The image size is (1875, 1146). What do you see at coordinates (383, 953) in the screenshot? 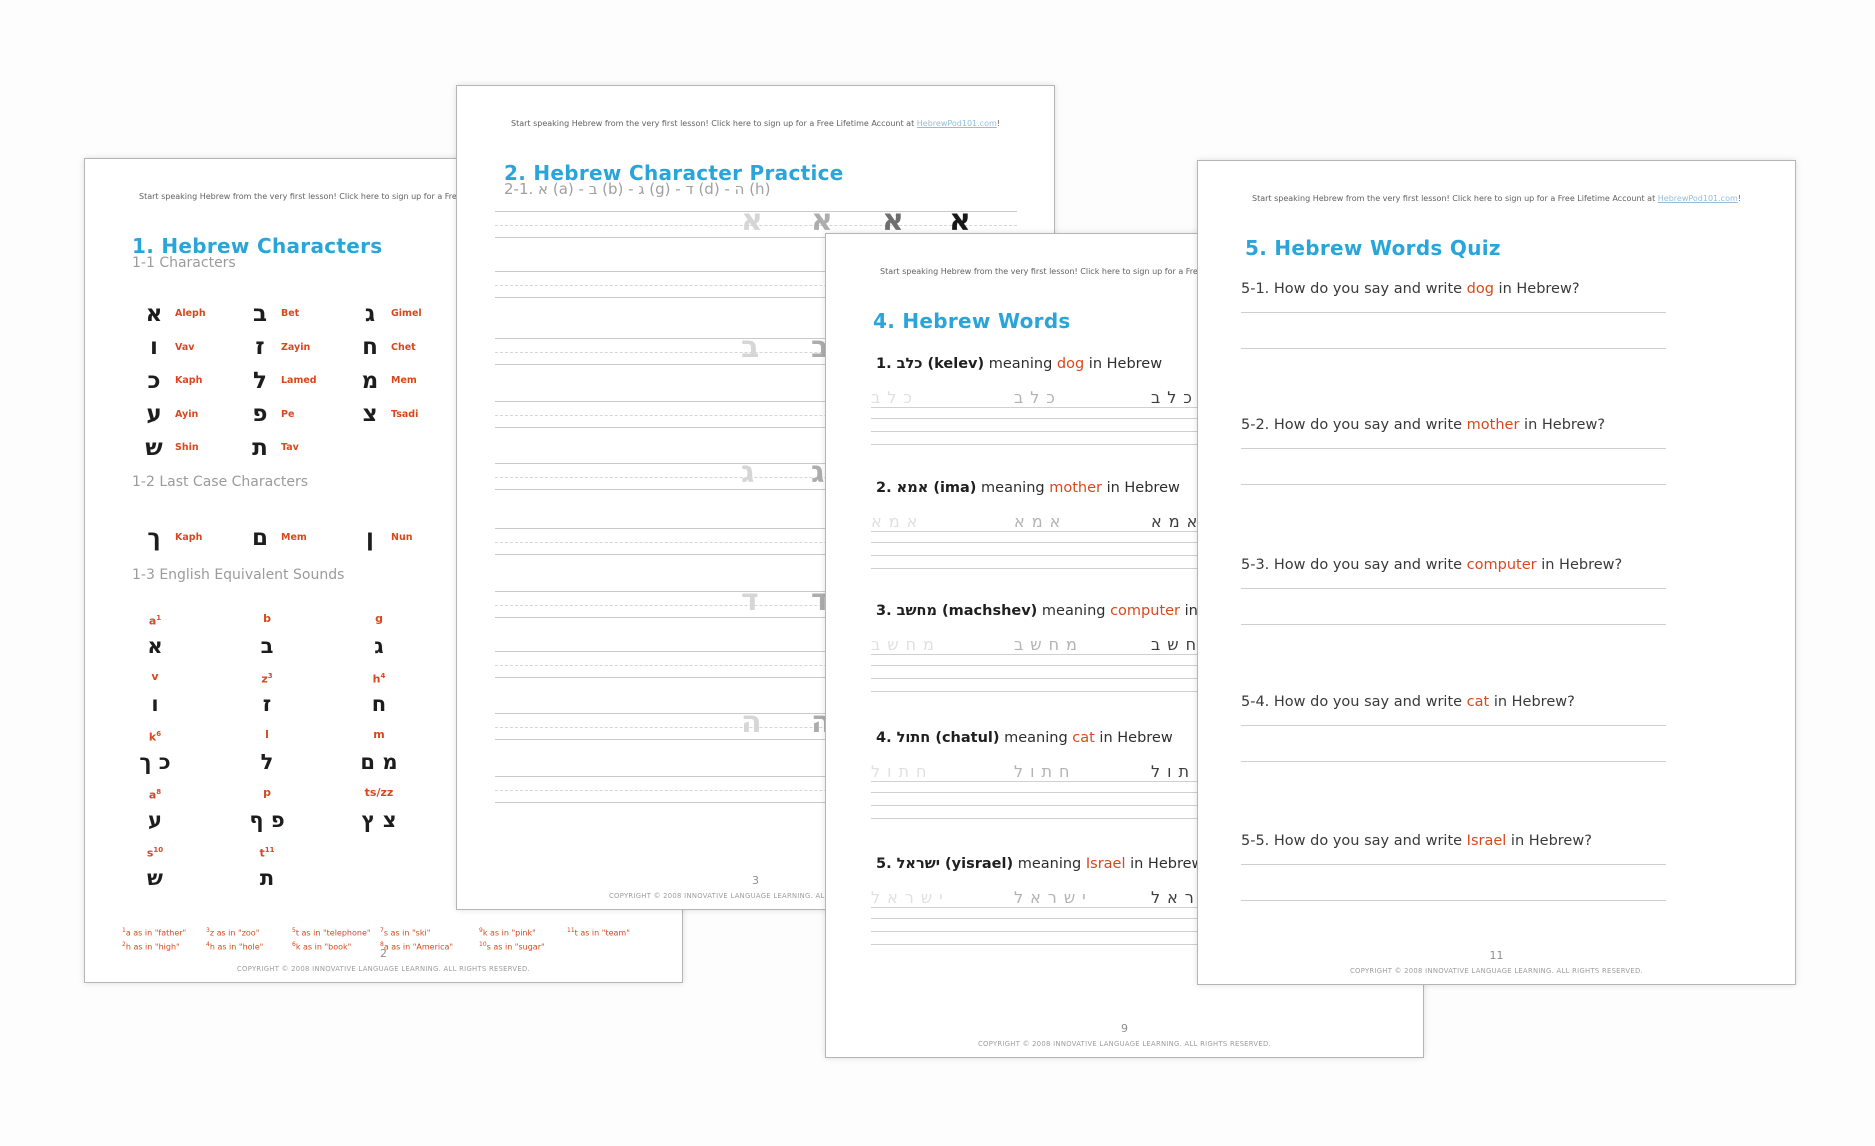
I see `page-number: 2` at bounding box center [383, 953].